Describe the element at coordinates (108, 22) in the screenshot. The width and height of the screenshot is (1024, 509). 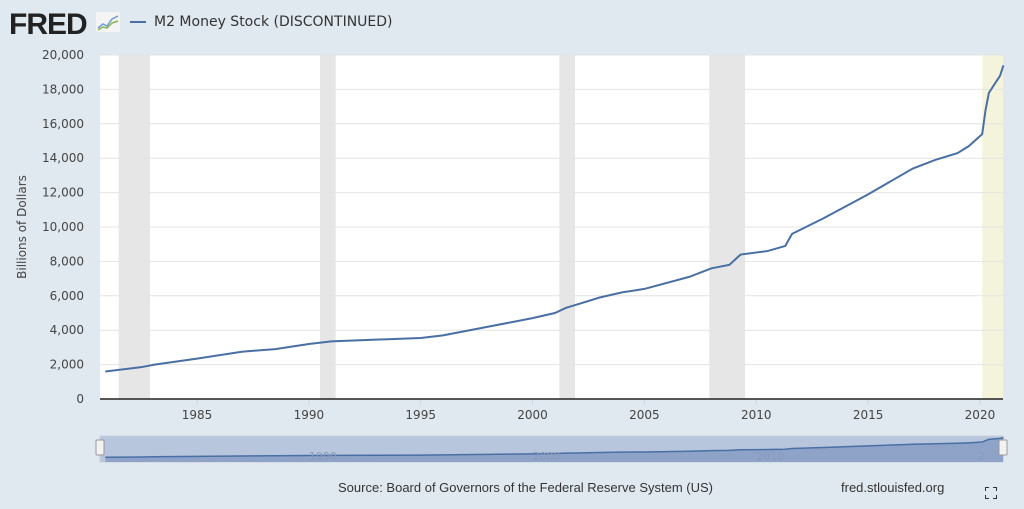
I see `chart-line-icon` at that location.